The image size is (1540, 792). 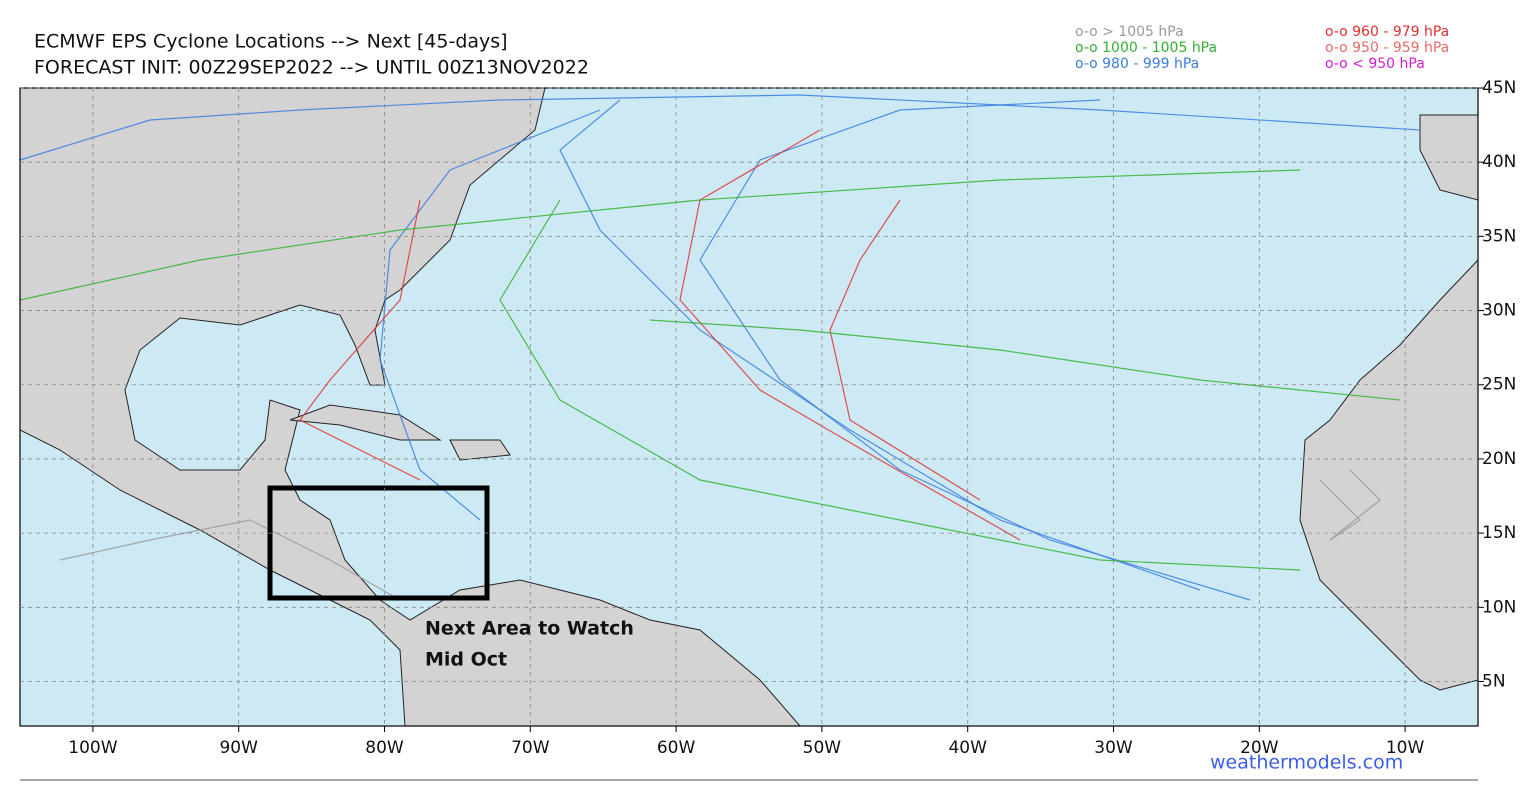 I want to click on y-tick-label: 5N, so click(x=1494, y=681).